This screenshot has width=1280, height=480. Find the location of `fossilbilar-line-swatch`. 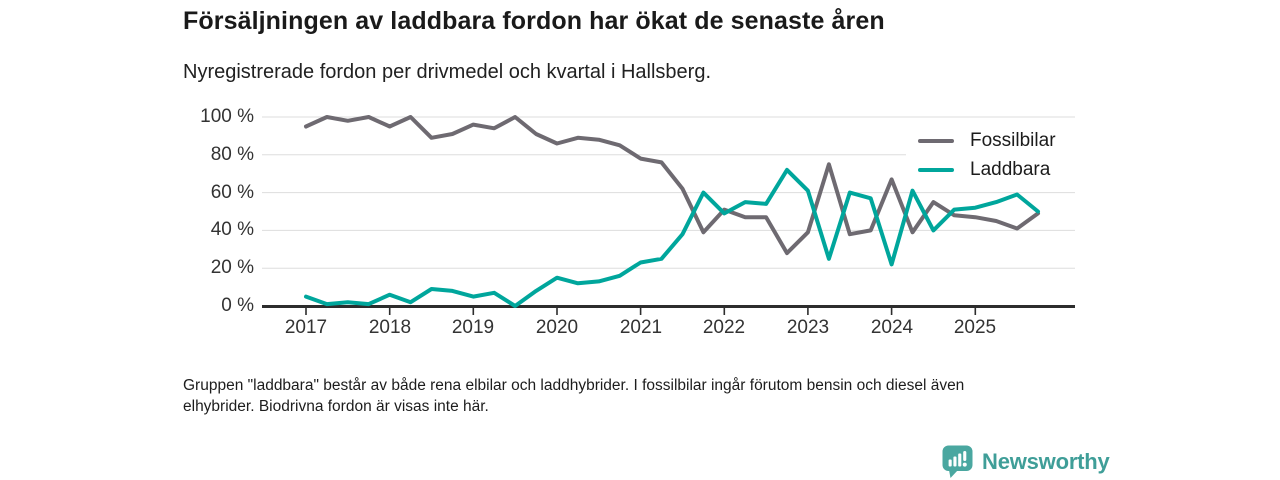

fossilbilar-line-swatch is located at coordinates (936, 141).